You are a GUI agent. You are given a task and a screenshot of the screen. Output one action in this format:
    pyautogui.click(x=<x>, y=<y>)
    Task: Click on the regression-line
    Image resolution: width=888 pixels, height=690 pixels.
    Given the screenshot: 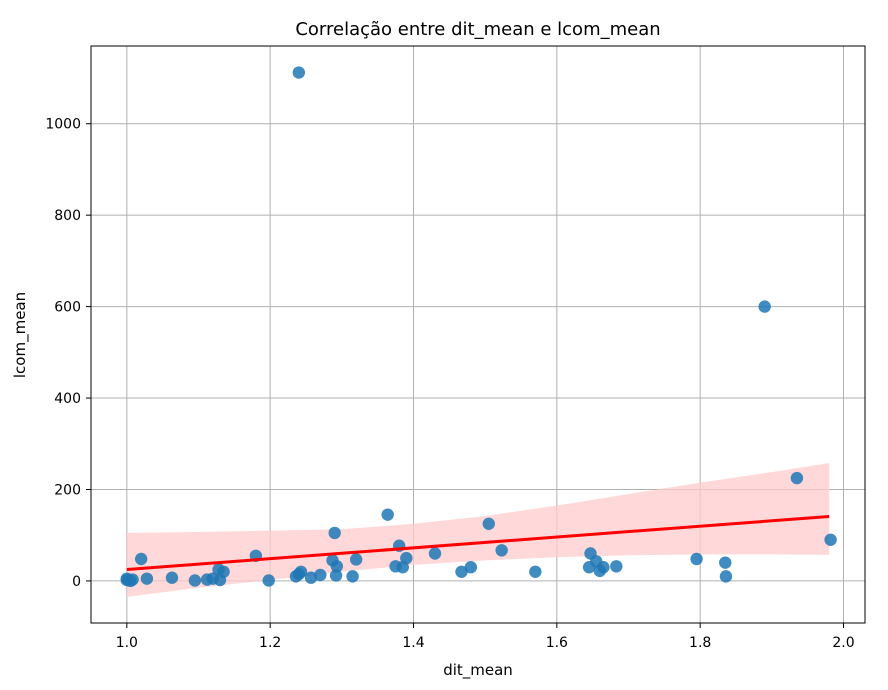 What is the action you would take?
    pyautogui.click(x=478, y=543)
    